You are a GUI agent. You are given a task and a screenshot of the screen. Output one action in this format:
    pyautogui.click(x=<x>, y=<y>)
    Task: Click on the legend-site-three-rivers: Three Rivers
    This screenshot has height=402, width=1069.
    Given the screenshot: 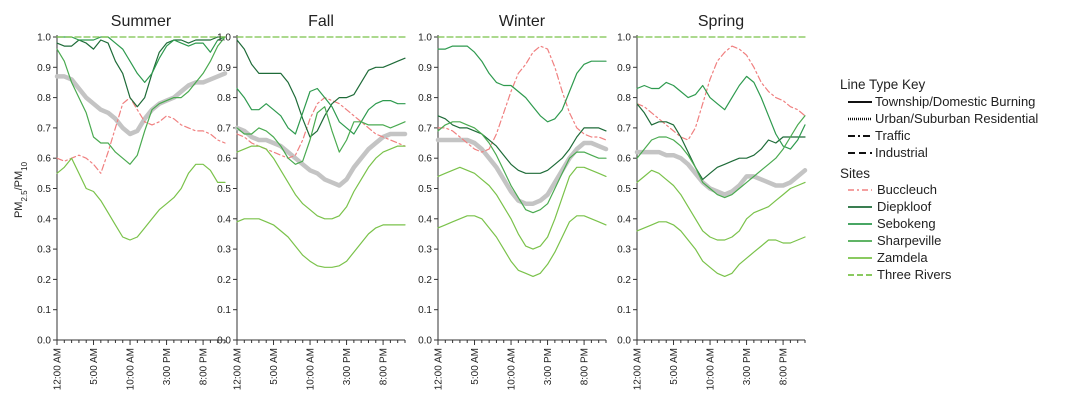 What is the action you would take?
    pyautogui.click(x=900, y=274)
    